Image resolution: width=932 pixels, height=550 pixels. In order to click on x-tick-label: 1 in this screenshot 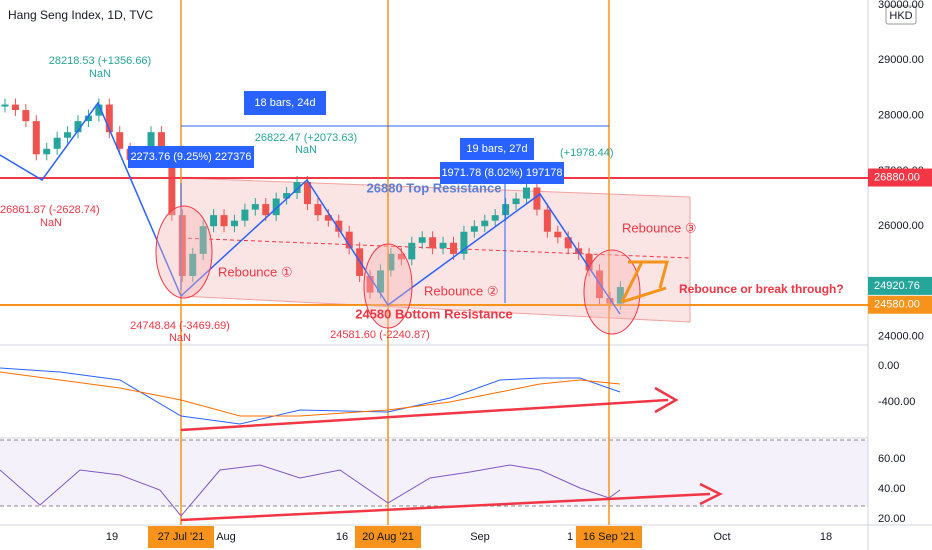, I will do `click(570, 537)`.